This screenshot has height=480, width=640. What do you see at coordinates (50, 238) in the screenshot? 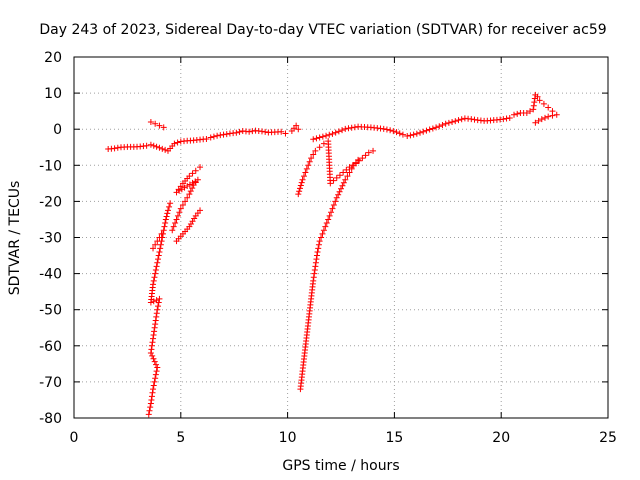
I see `y-tick-labels: 20 10 0 -10 -20 -30 -40 -50 -60 -70 -80` at bounding box center [50, 238].